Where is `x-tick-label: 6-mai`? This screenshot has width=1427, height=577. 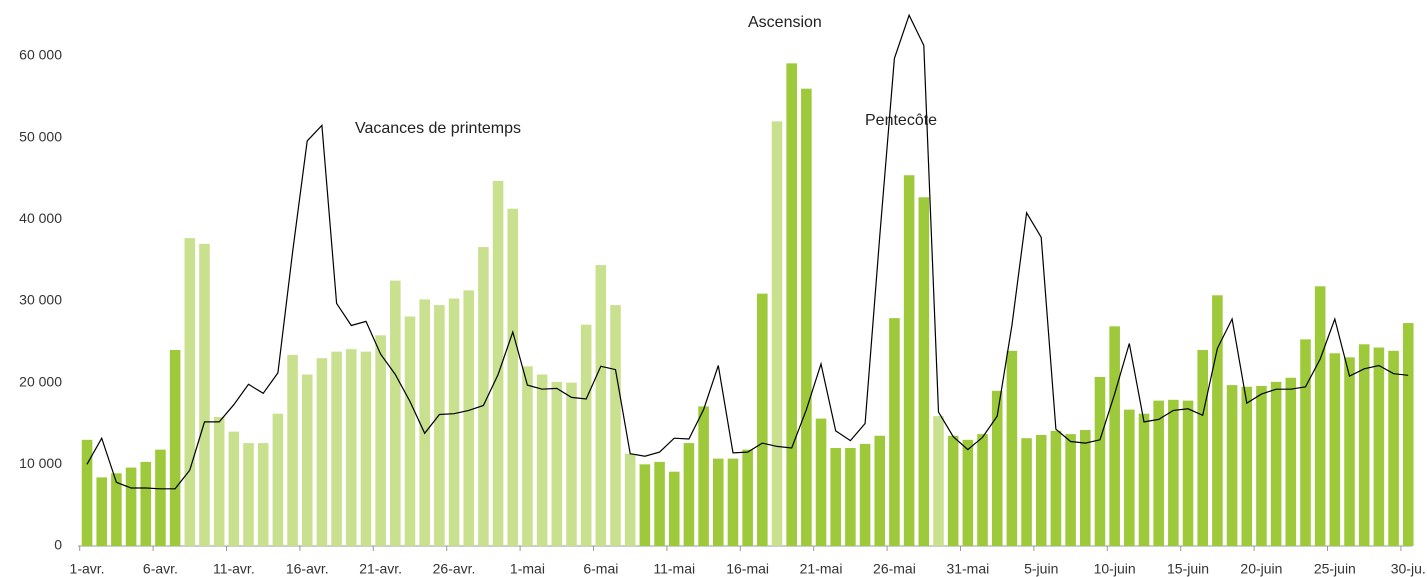 x-tick-label: 6-mai is located at coordinates (600, 569).